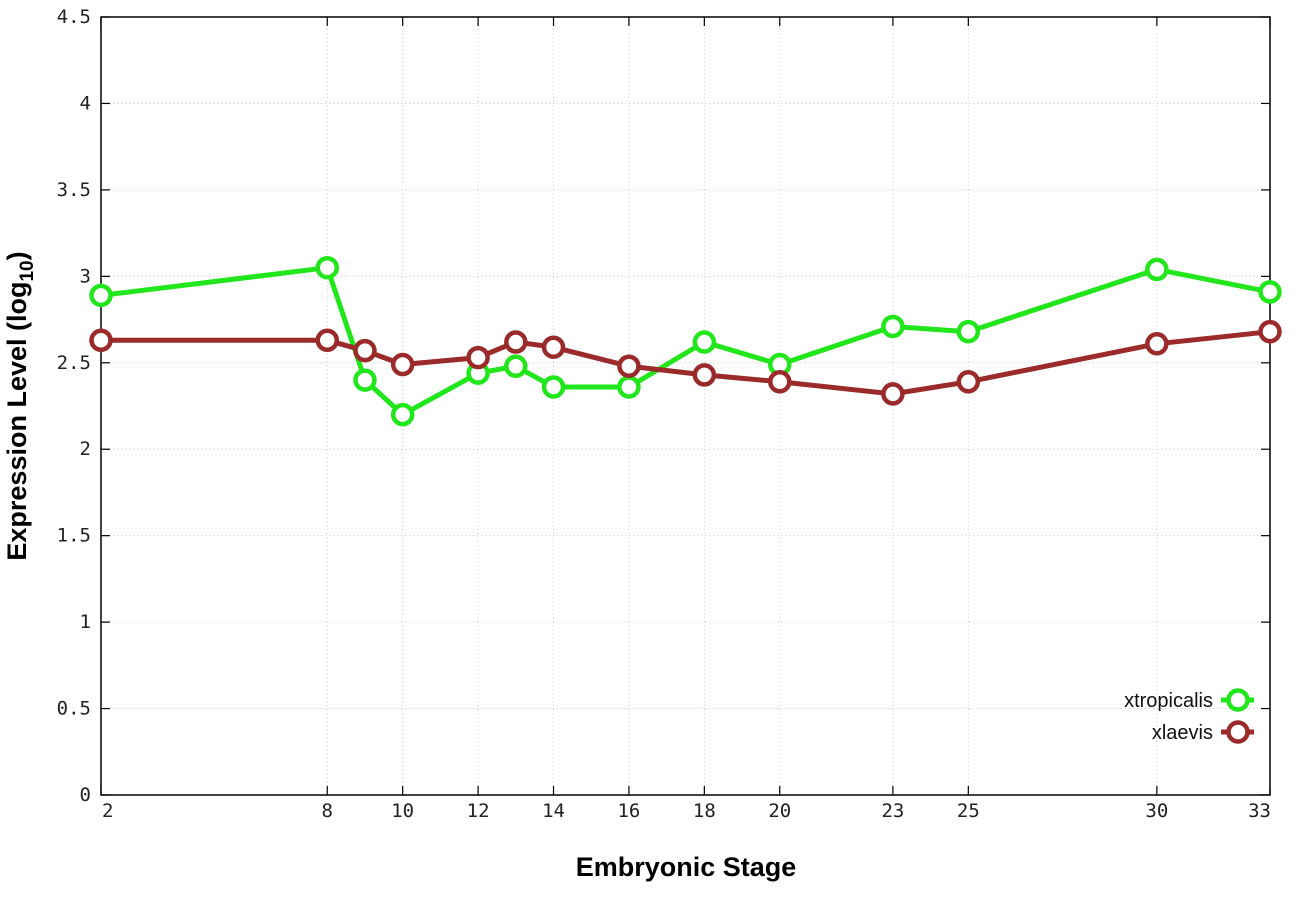 The width and height of the screenshot is (1296, 907). Describe the element at coordinates (685, 362) in the screenshot. I see `series-xlaevis` at that location.